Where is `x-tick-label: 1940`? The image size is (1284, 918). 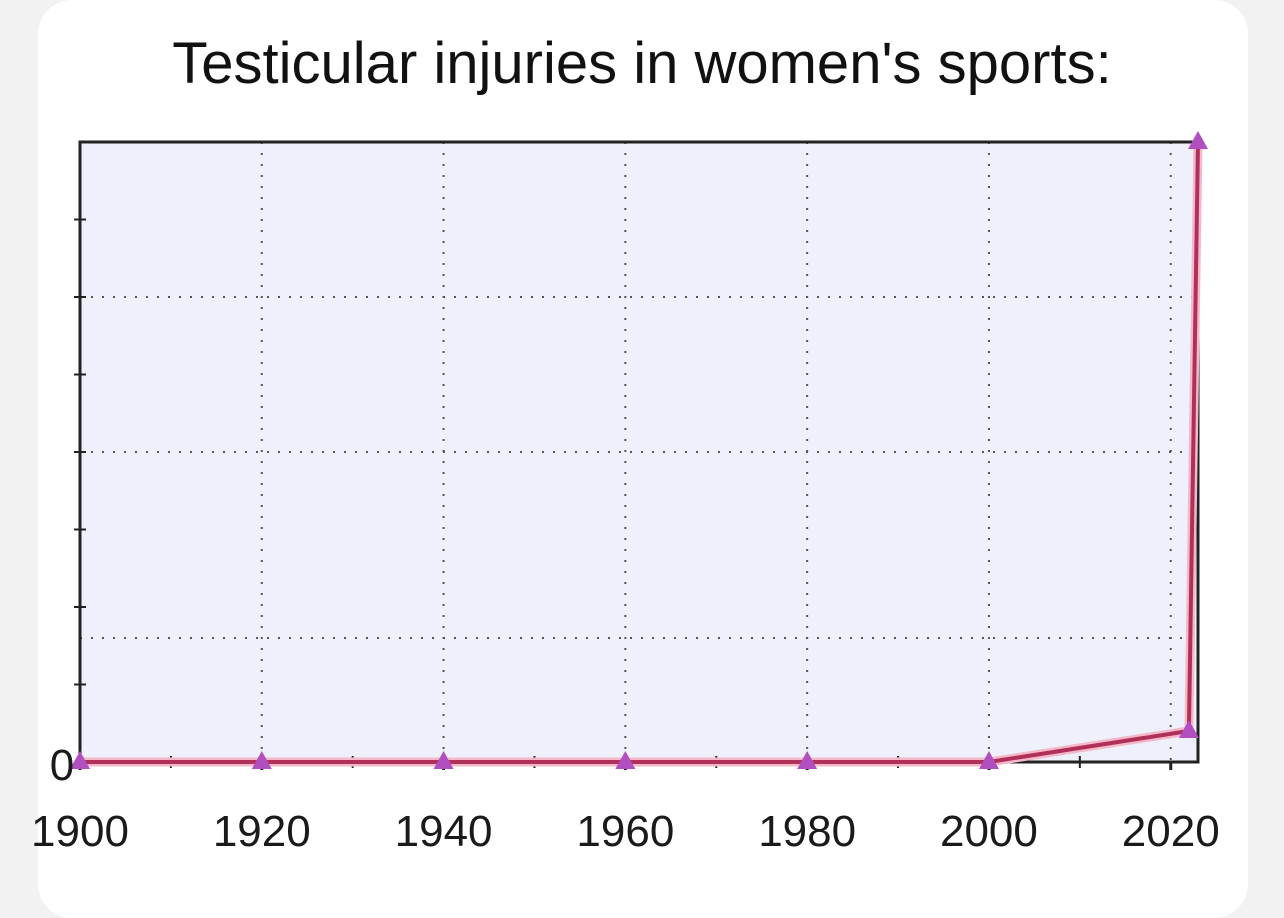 x-tick-label: 1940 is located at coordinates (444, 831).